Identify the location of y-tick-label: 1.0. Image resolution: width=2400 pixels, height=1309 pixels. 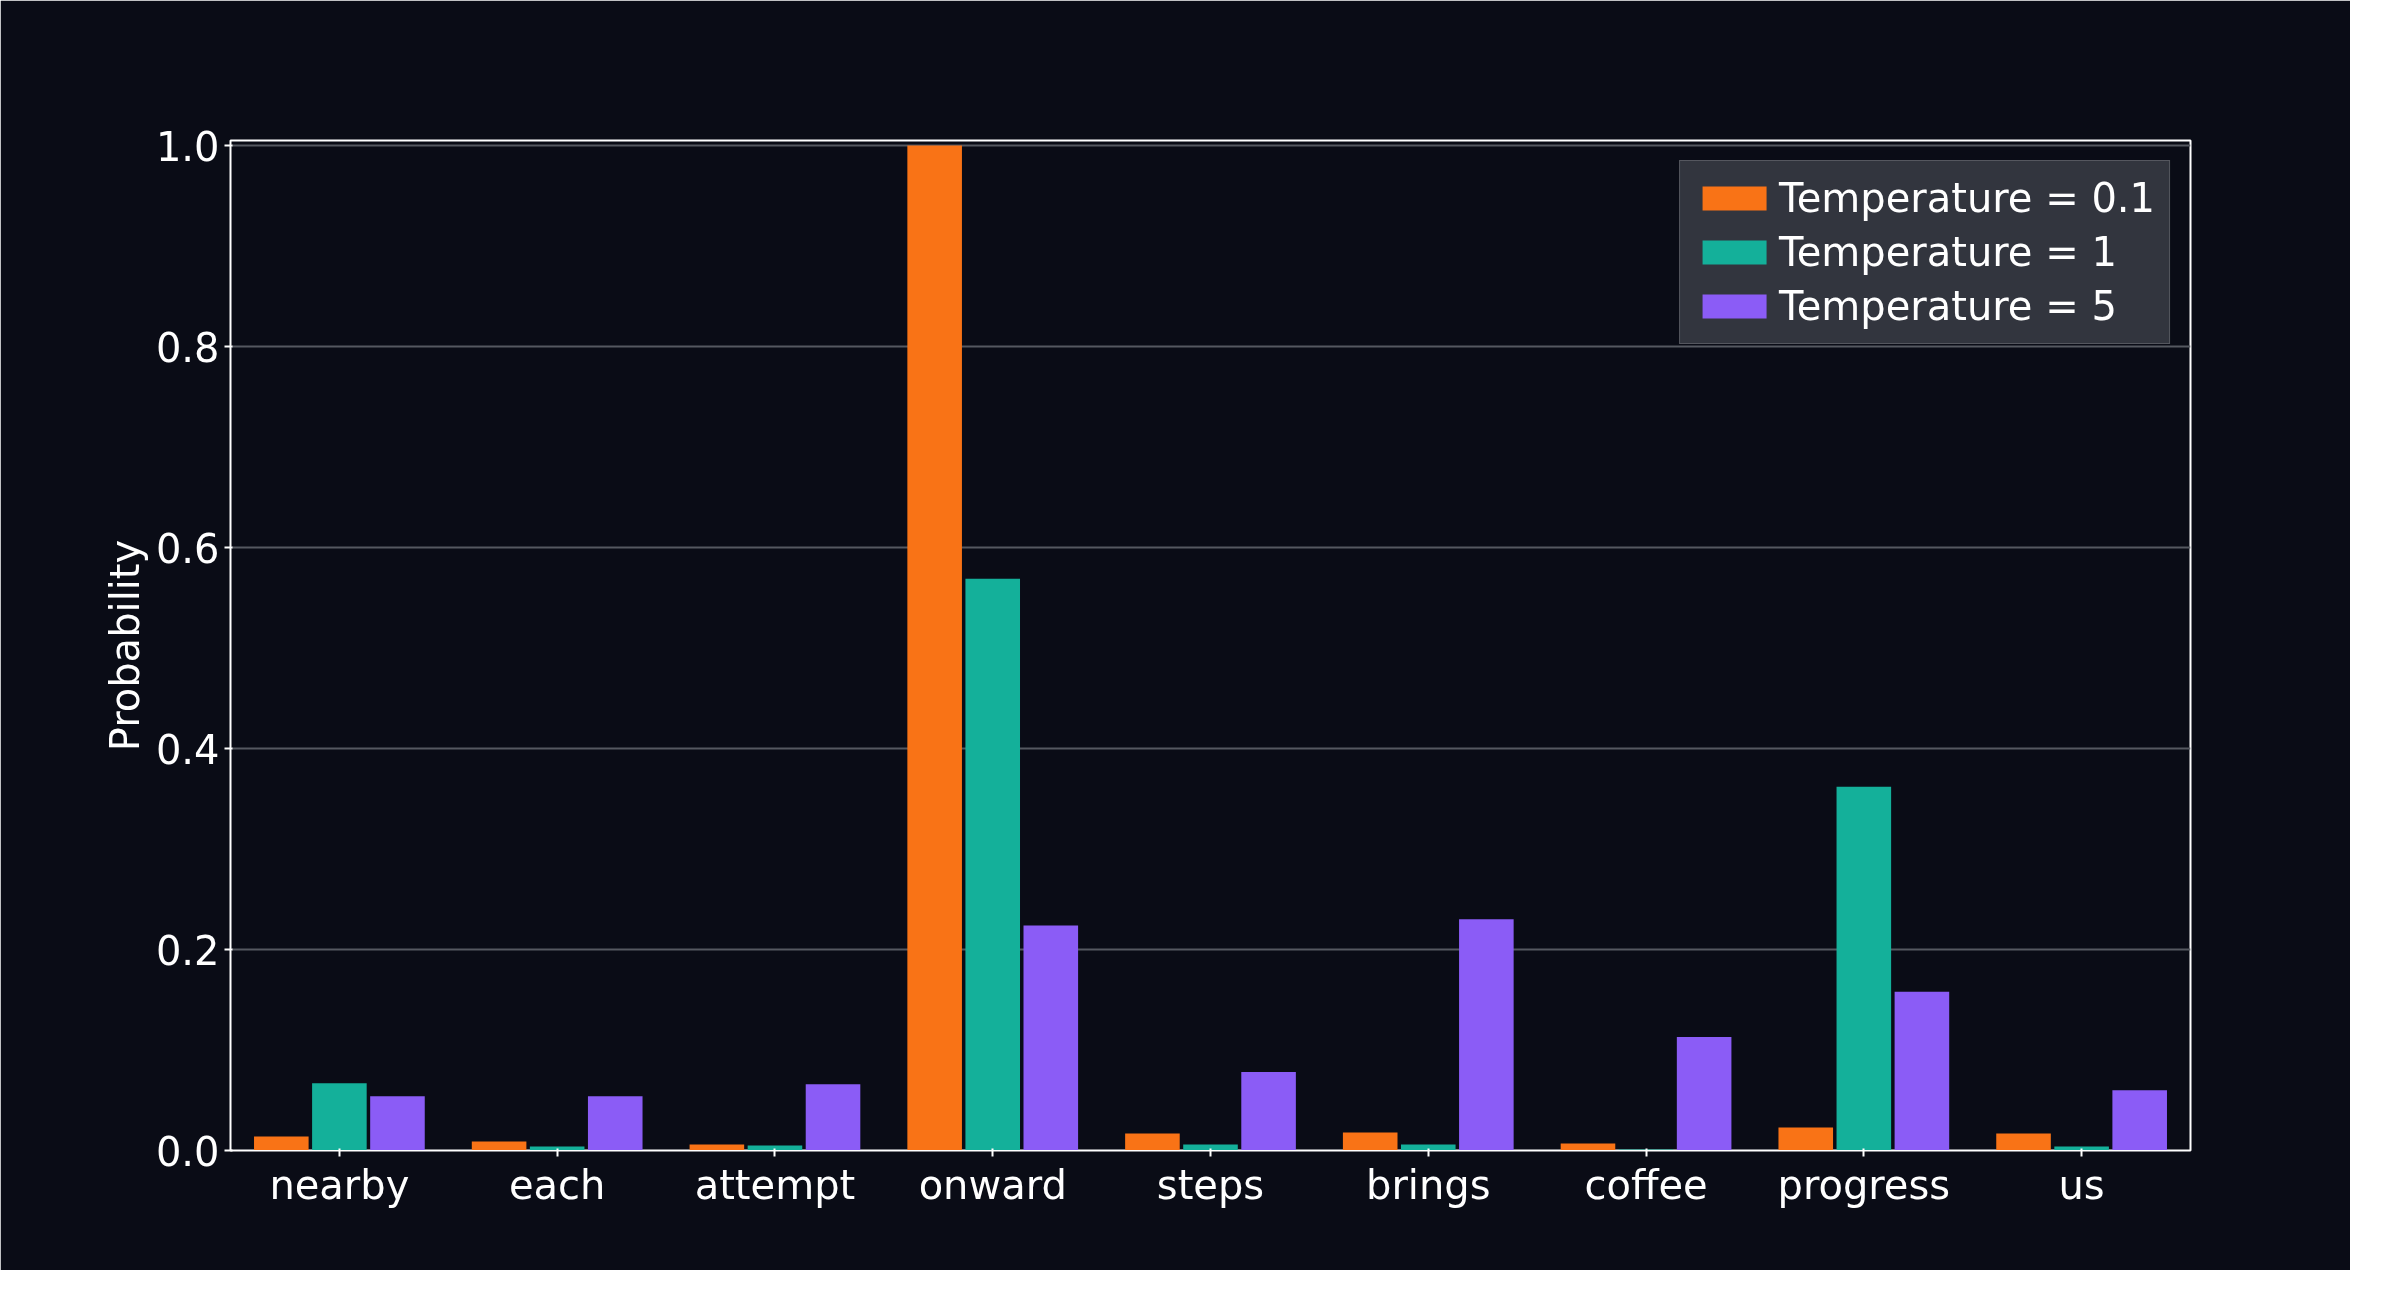
(187, 146).